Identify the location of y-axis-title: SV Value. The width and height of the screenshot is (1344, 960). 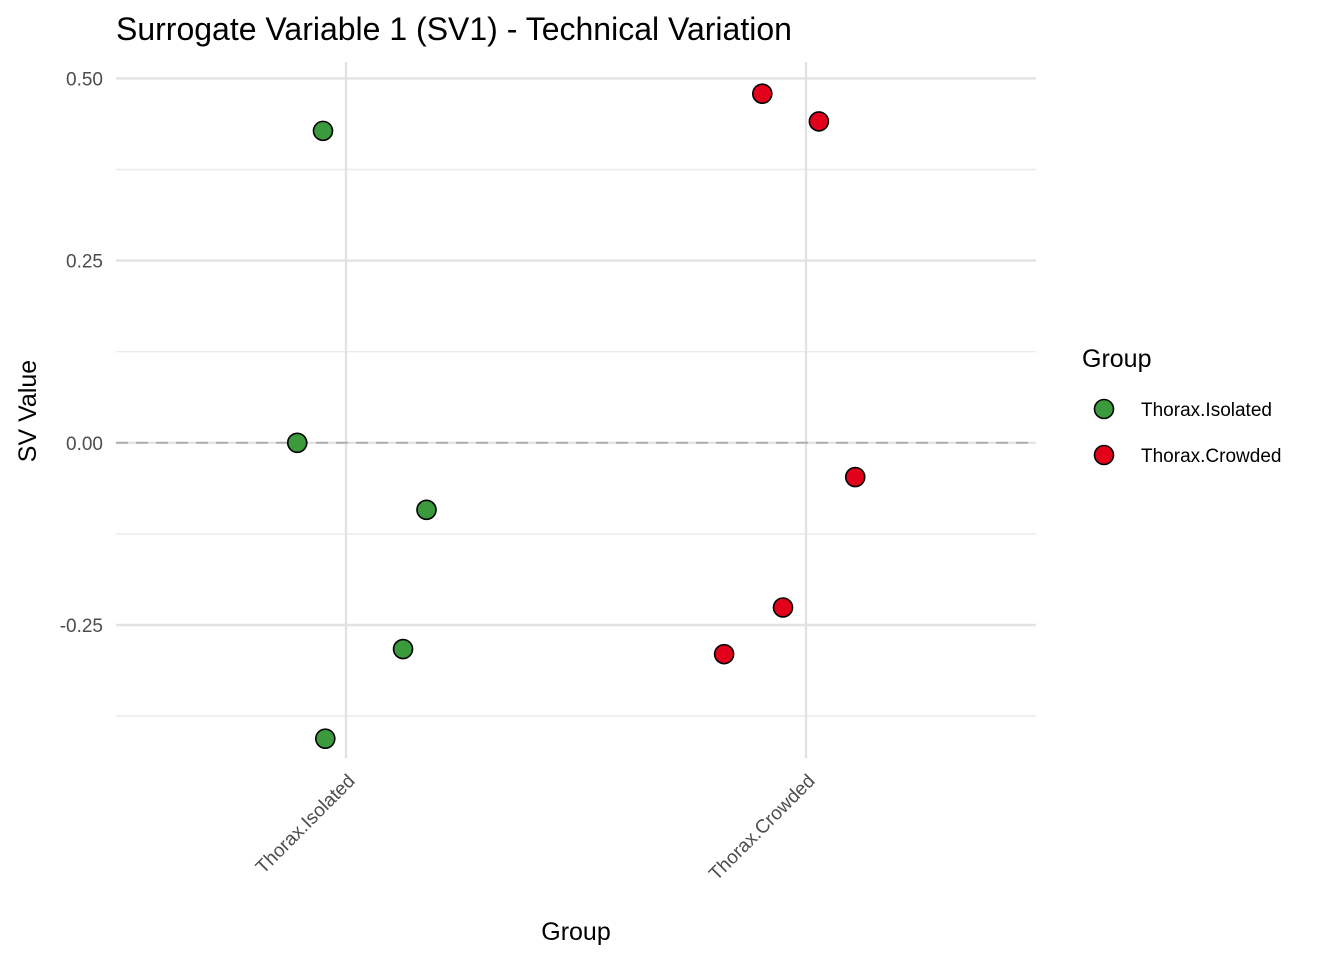
(28, 411).